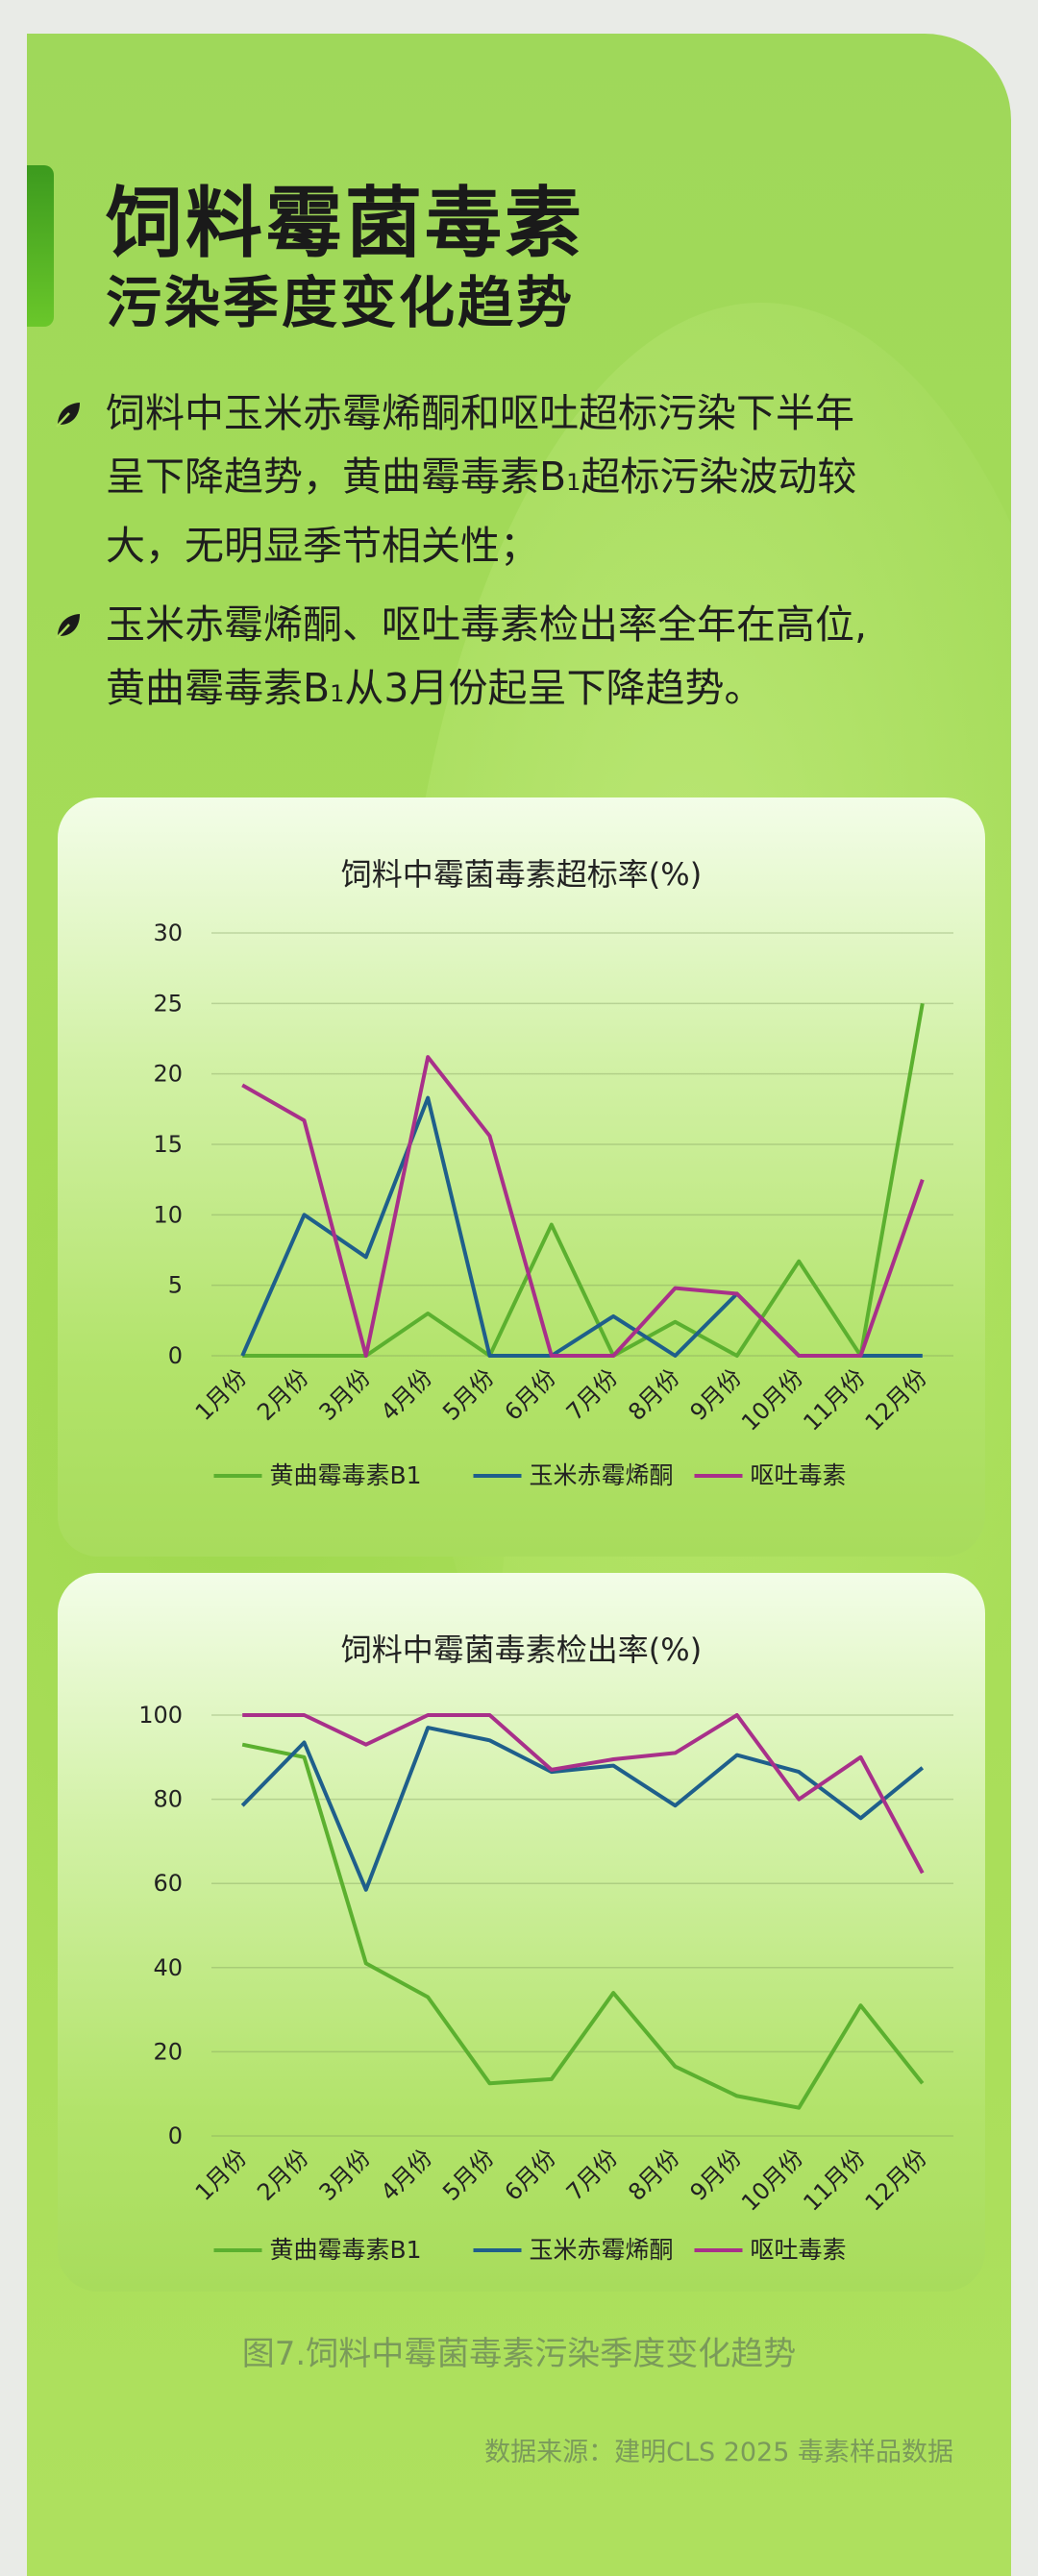 Image resolution: width=1038 pixels, height=2576 pixels. Describe the element at coordinates (175, 1285) in the screenshot. I see `y-tick-label: 5` at that location.